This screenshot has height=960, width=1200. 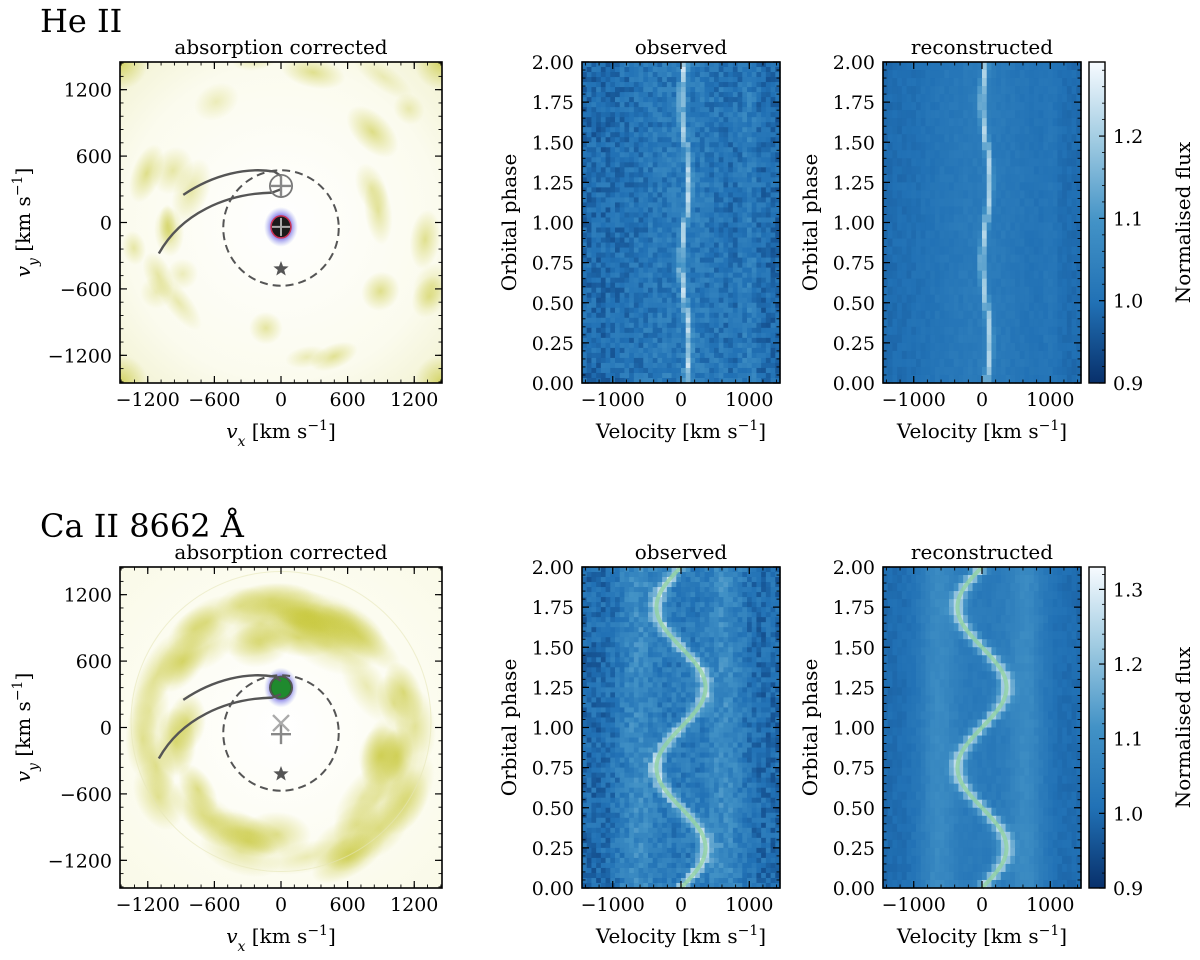 What do you see at coordinates (80, 861) in the screenshot?
I see `tomogram-ytick-label: −1200` at bounding box center [80, 861].